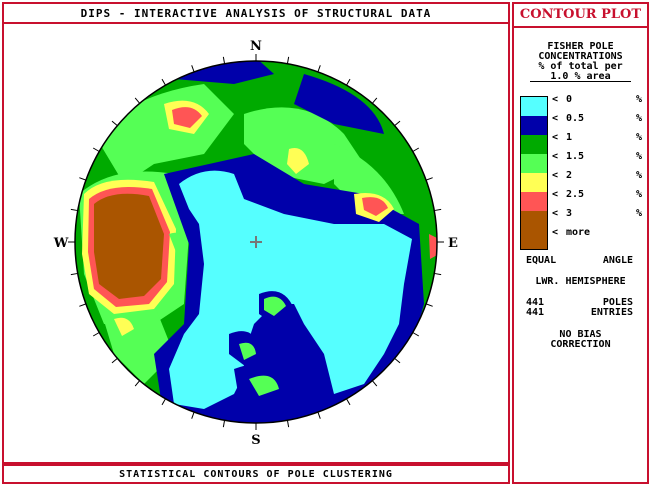 Image resolution: width=651 pixels, height=486 pixels. What do you see at coordinates (569, 137) in the screenshot?
I see `legend-value: 1` at bounding box center [569, 137].